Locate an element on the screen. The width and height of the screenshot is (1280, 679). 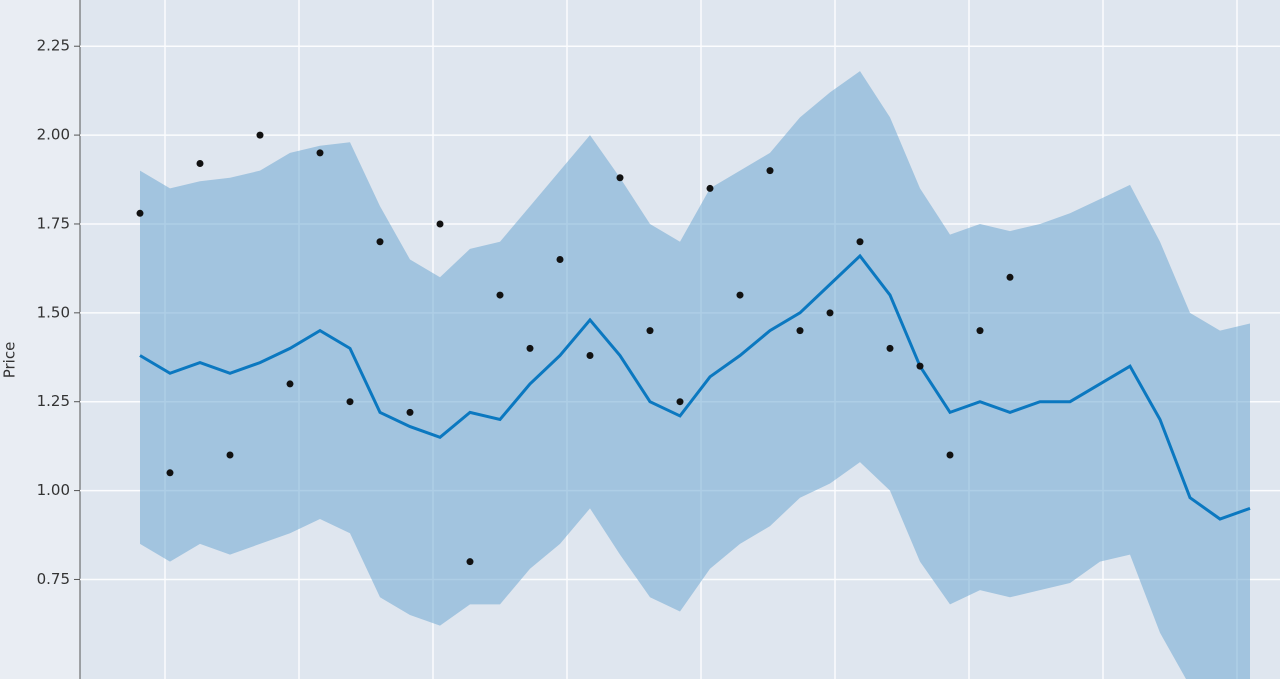
y-tick-label: 1.00 is located at coordinates (53, 490).